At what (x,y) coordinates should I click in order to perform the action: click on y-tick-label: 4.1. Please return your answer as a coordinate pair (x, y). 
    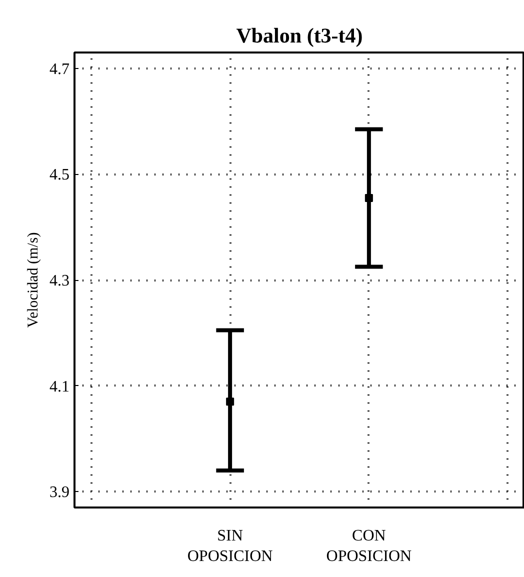
    Looking at the image, I should click on (60, 387).